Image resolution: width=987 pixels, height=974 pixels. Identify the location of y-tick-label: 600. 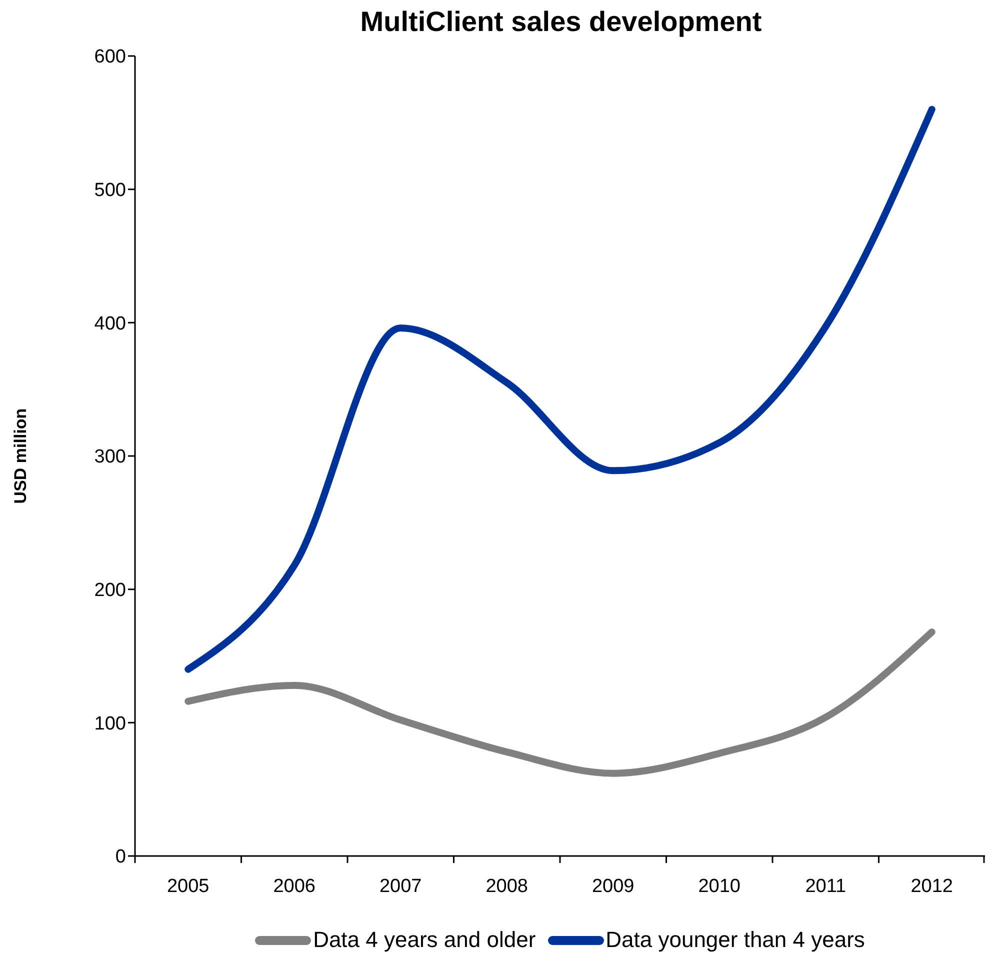
(110, 57).